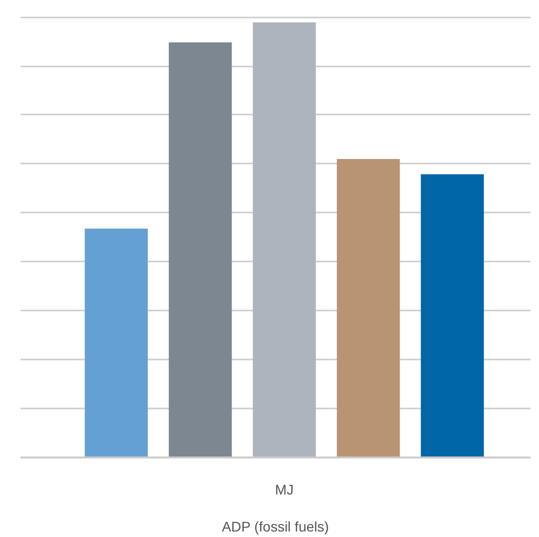 This screenshot has height=537, width=539. I want to click on x-tick-label: MJ, so click(284, 490).